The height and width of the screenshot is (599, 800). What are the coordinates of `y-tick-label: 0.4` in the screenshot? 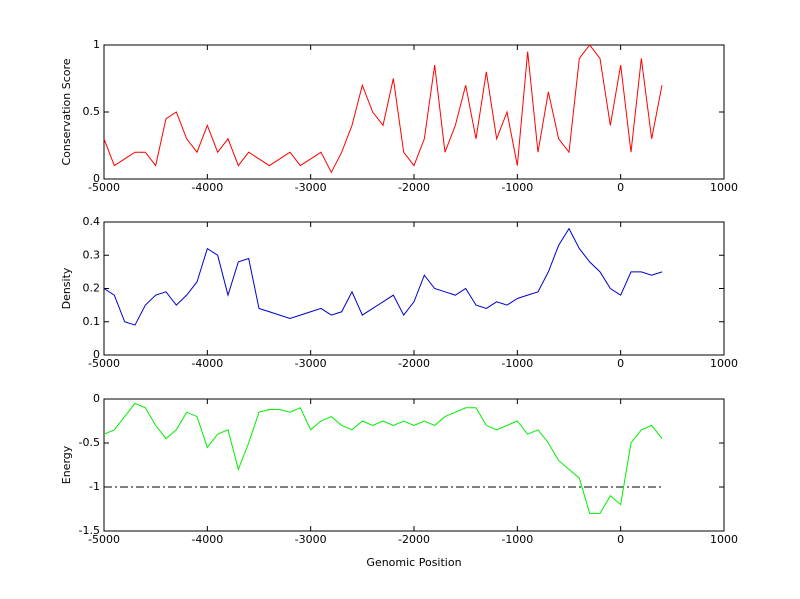 It's located at (92, 221).